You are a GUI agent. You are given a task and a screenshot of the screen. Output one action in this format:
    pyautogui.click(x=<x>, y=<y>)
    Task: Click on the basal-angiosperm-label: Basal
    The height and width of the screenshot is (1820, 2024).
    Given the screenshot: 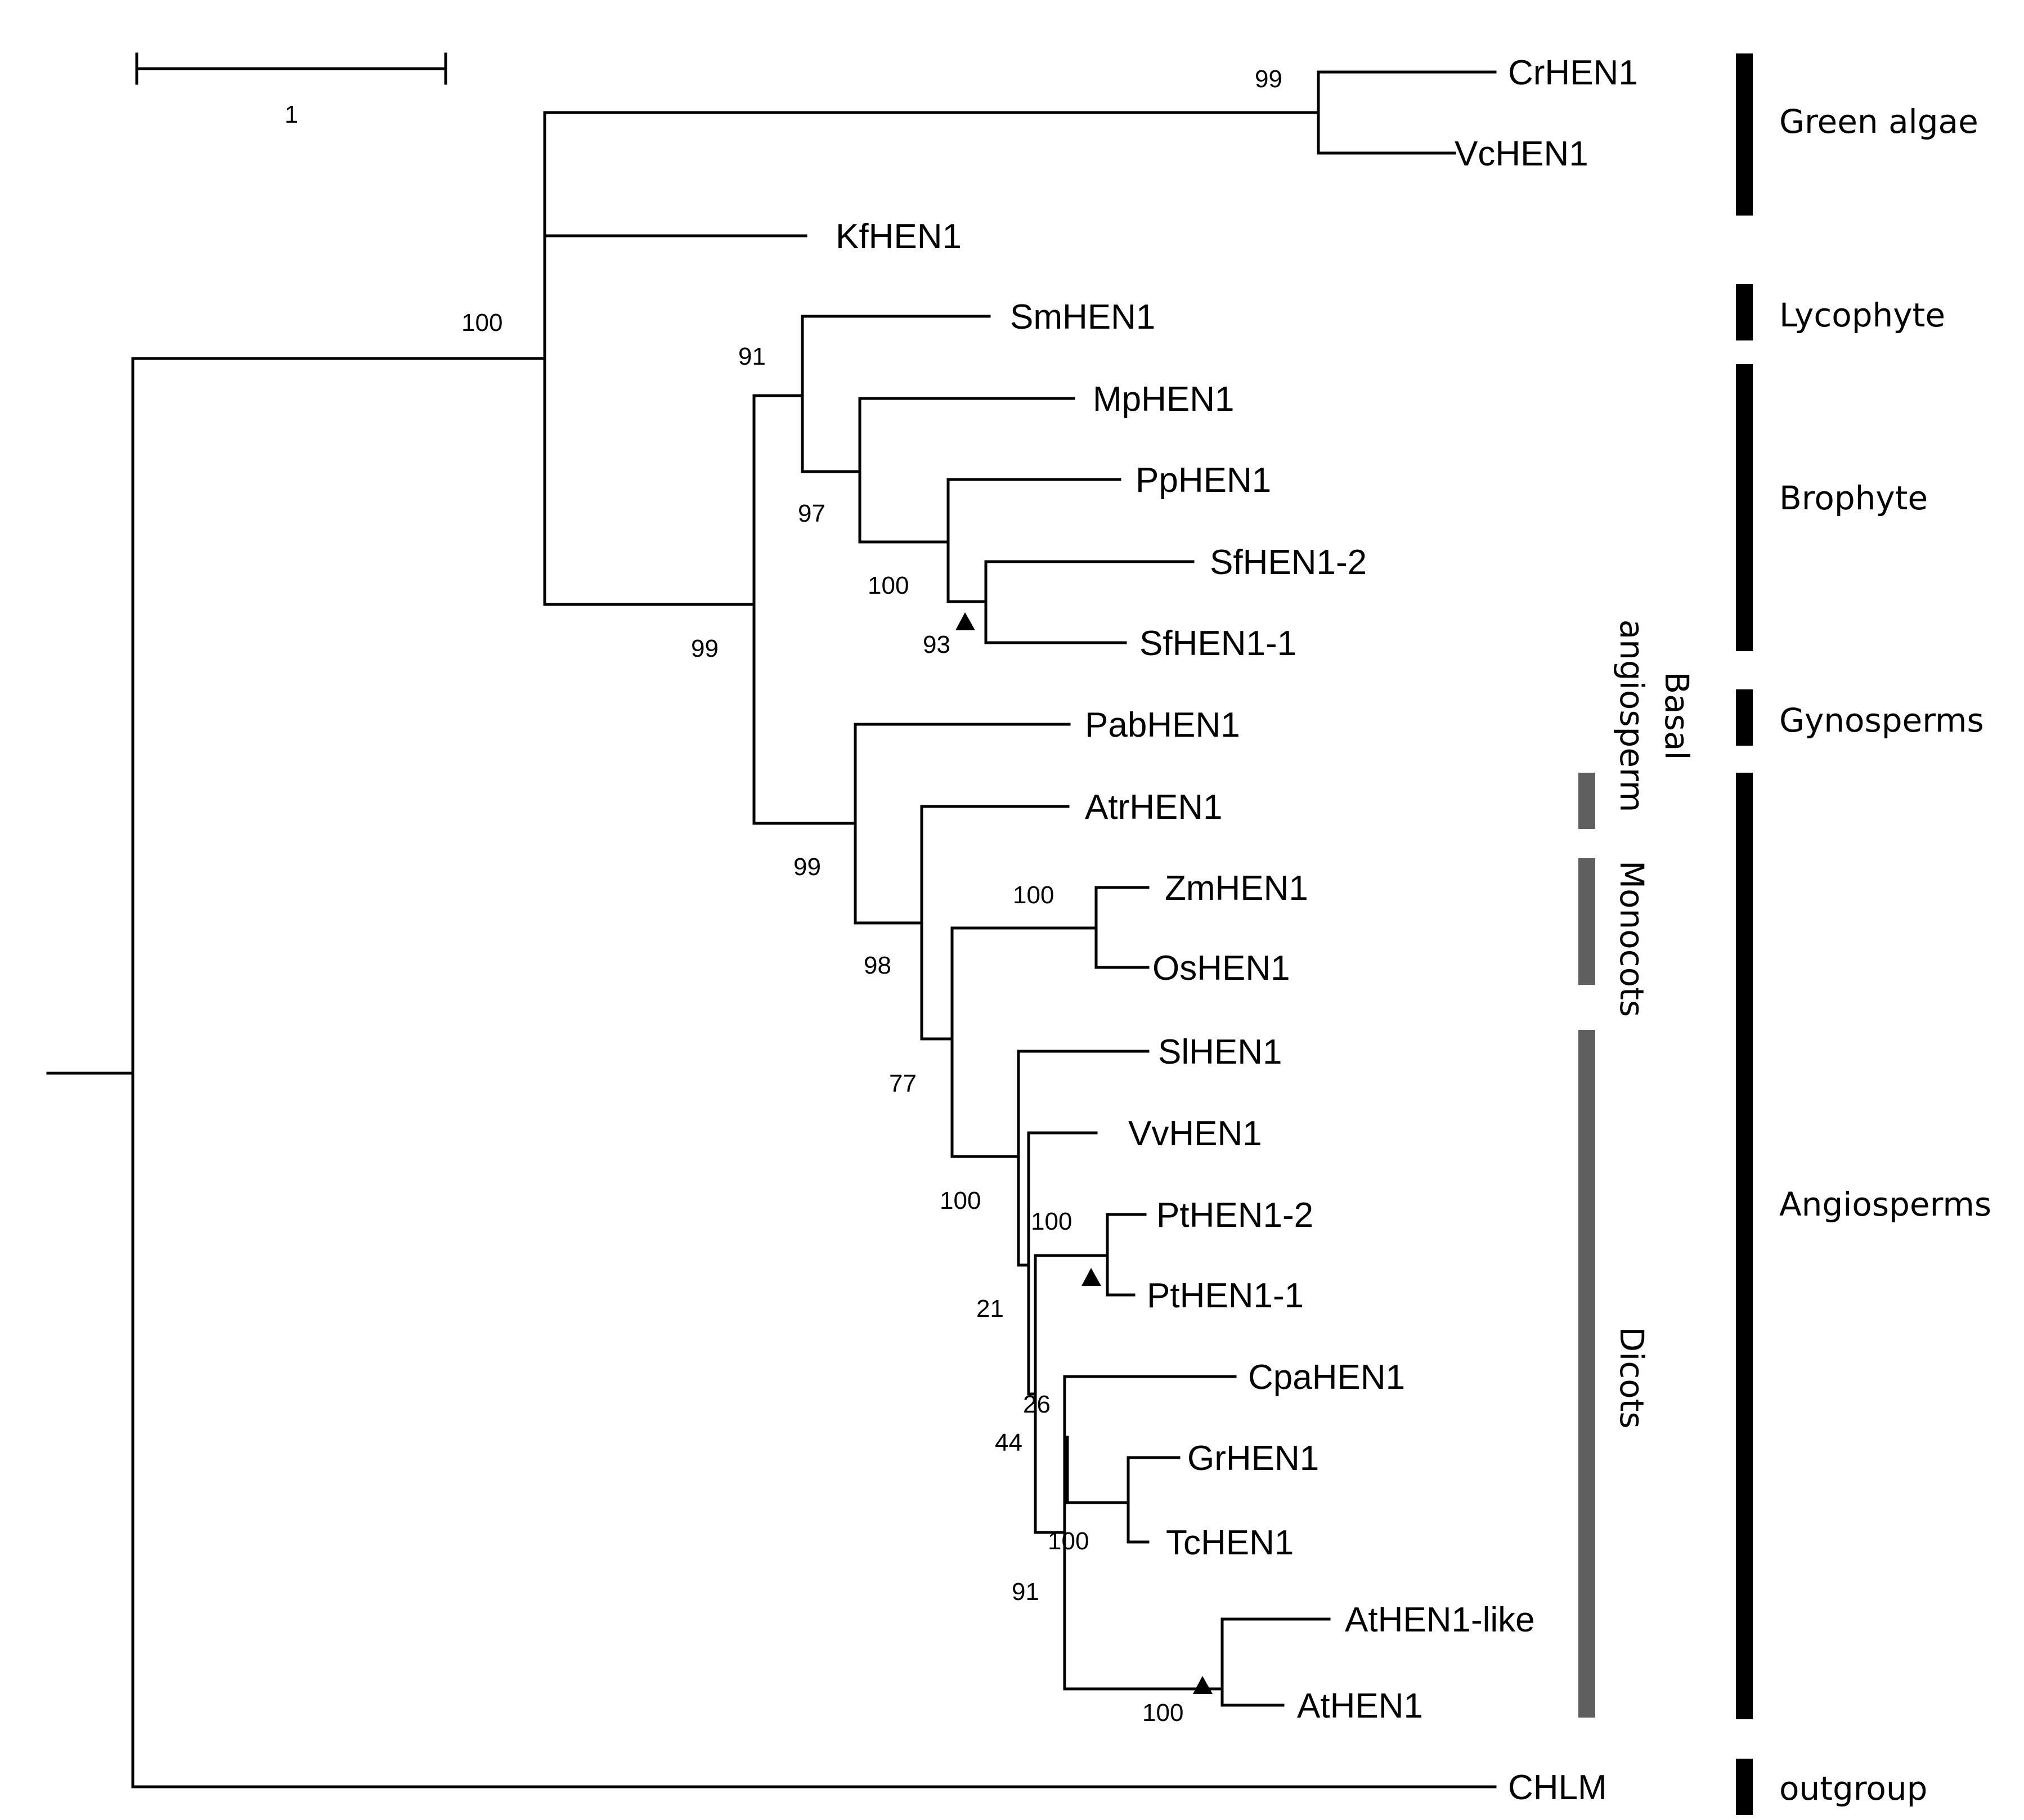 What is the action you would take?
    pyautogui.click(x=1677, y=716)
    